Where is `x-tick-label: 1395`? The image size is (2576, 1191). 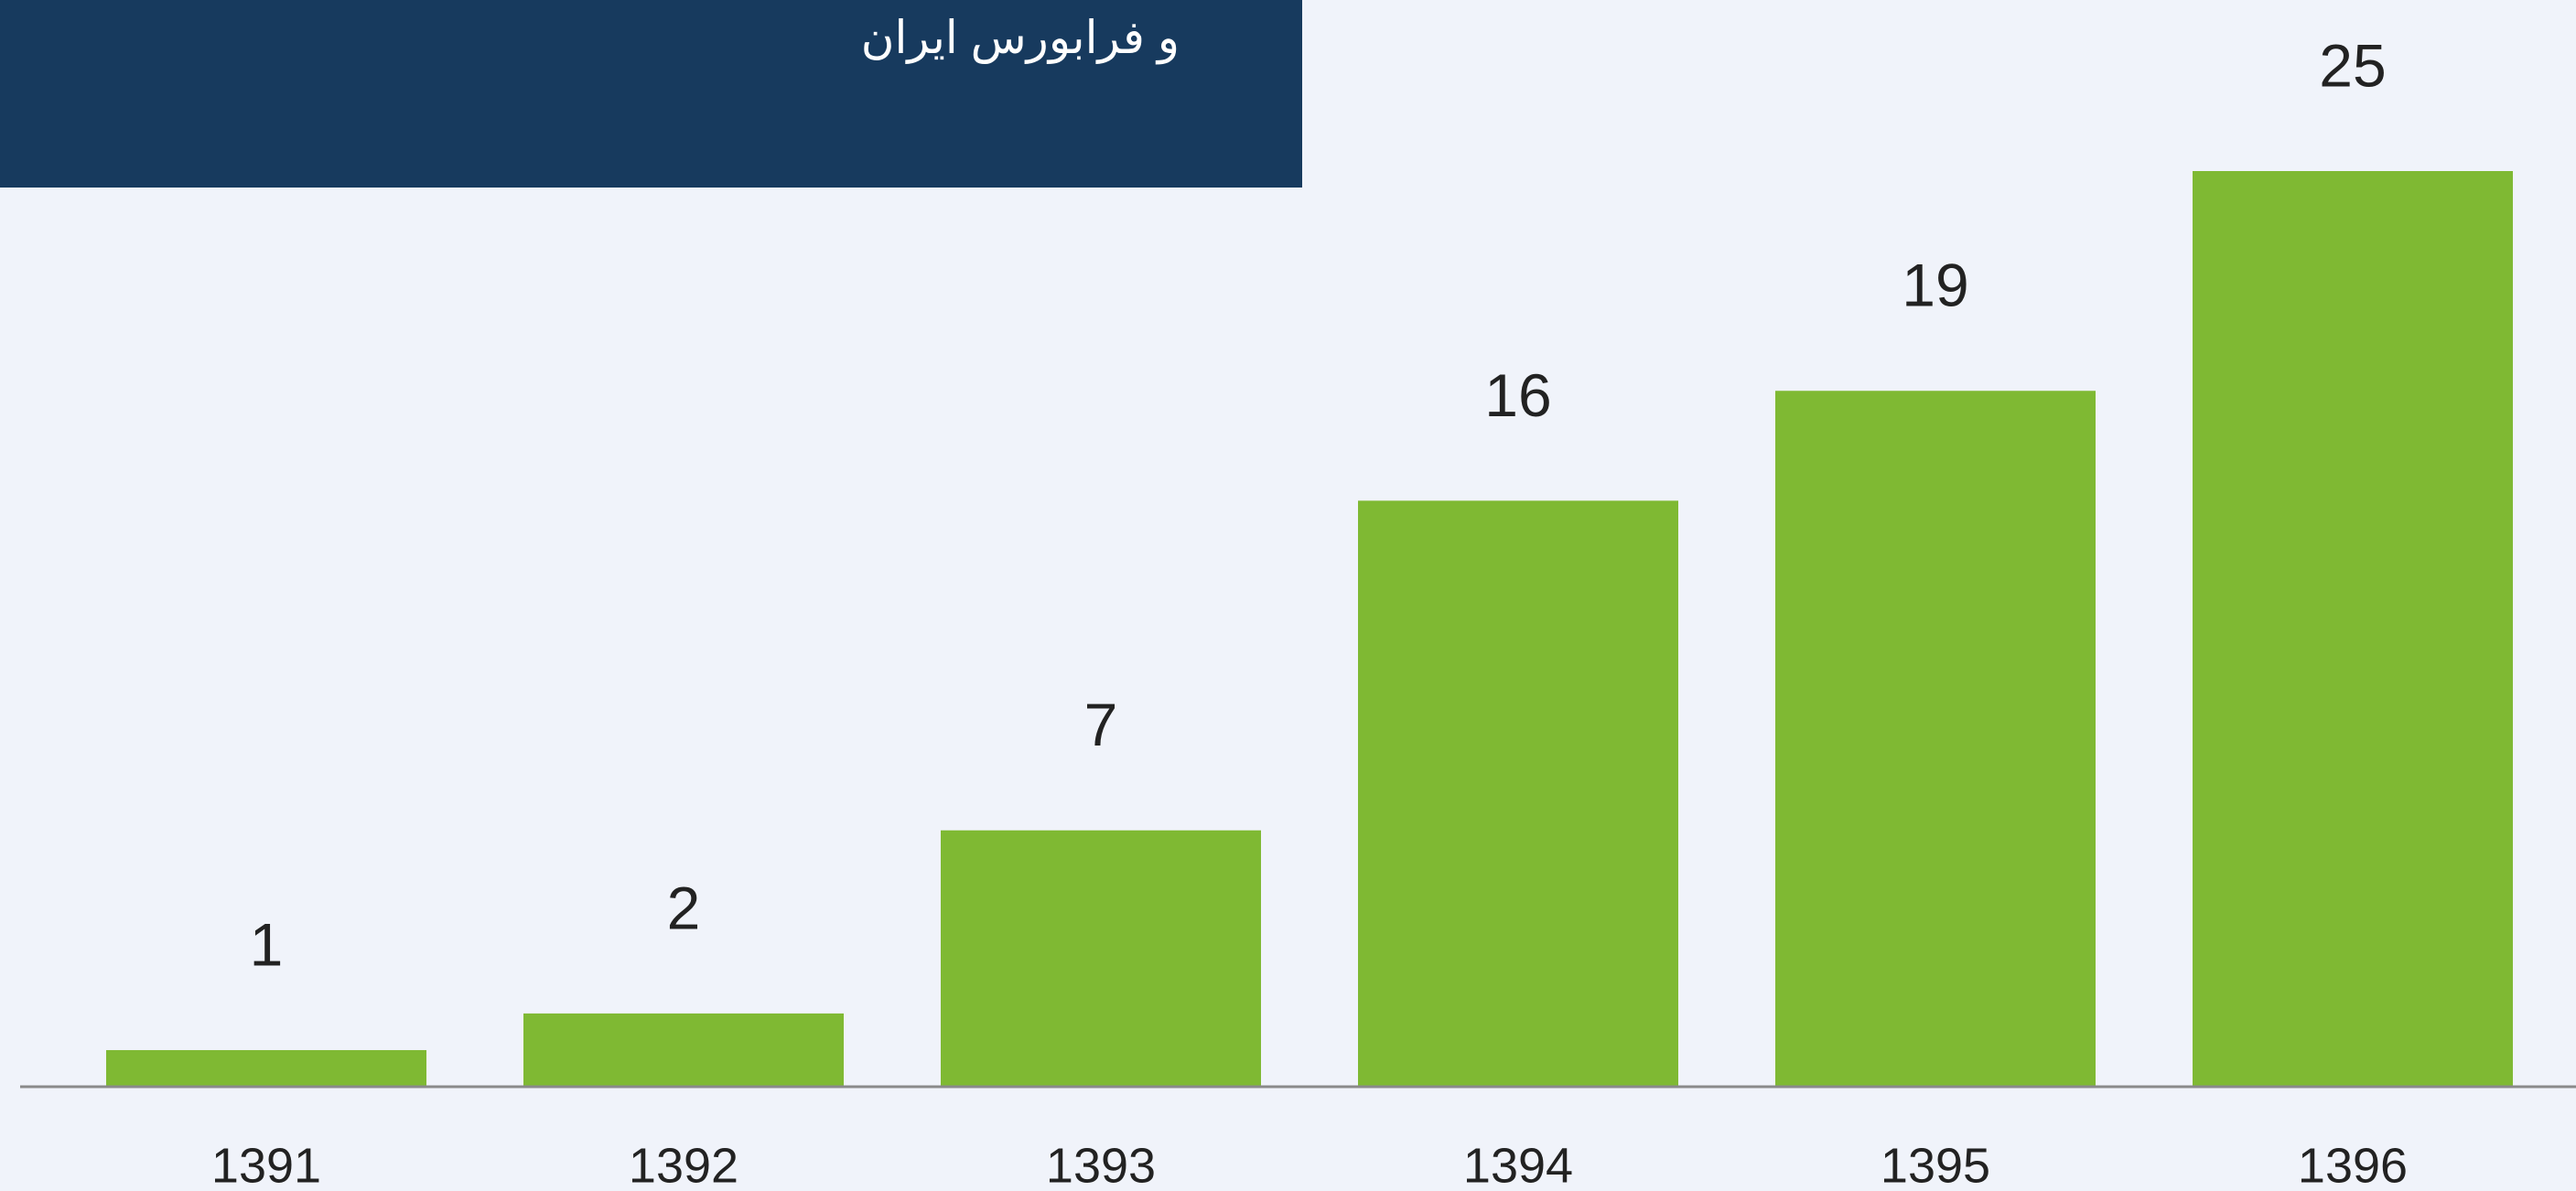 x-tick-label: 1395 is located at coordinates (1935, 1164).